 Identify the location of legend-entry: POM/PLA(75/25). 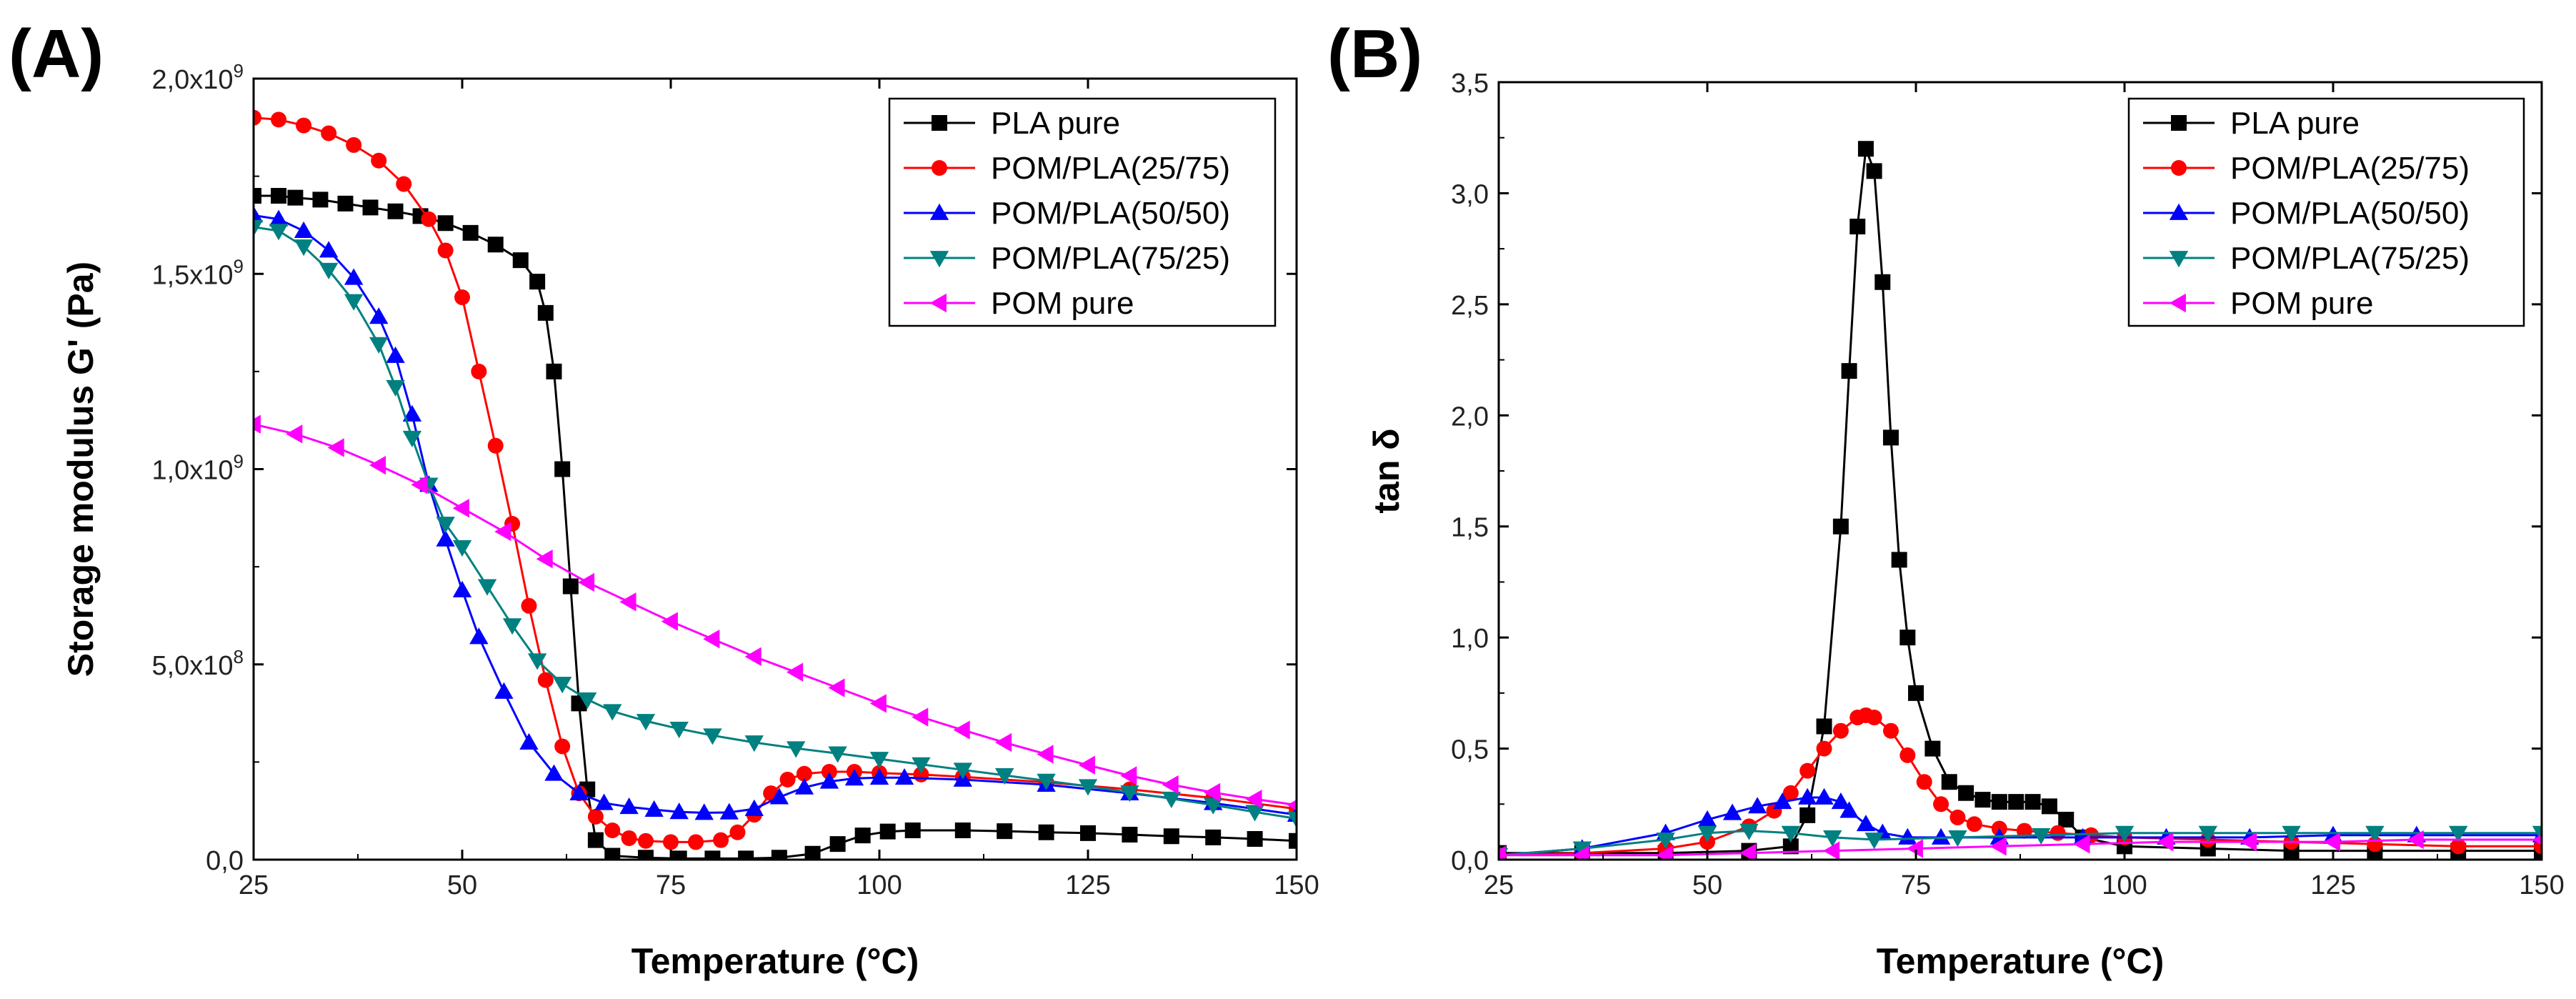
(1067, 258).